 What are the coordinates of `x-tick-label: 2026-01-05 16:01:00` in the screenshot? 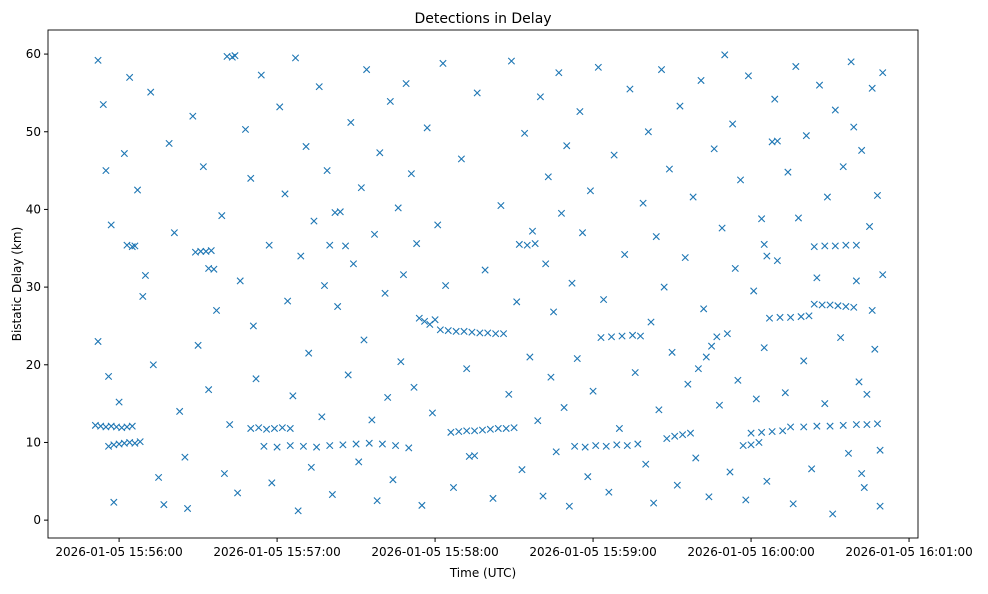 It's located at (908, 552).